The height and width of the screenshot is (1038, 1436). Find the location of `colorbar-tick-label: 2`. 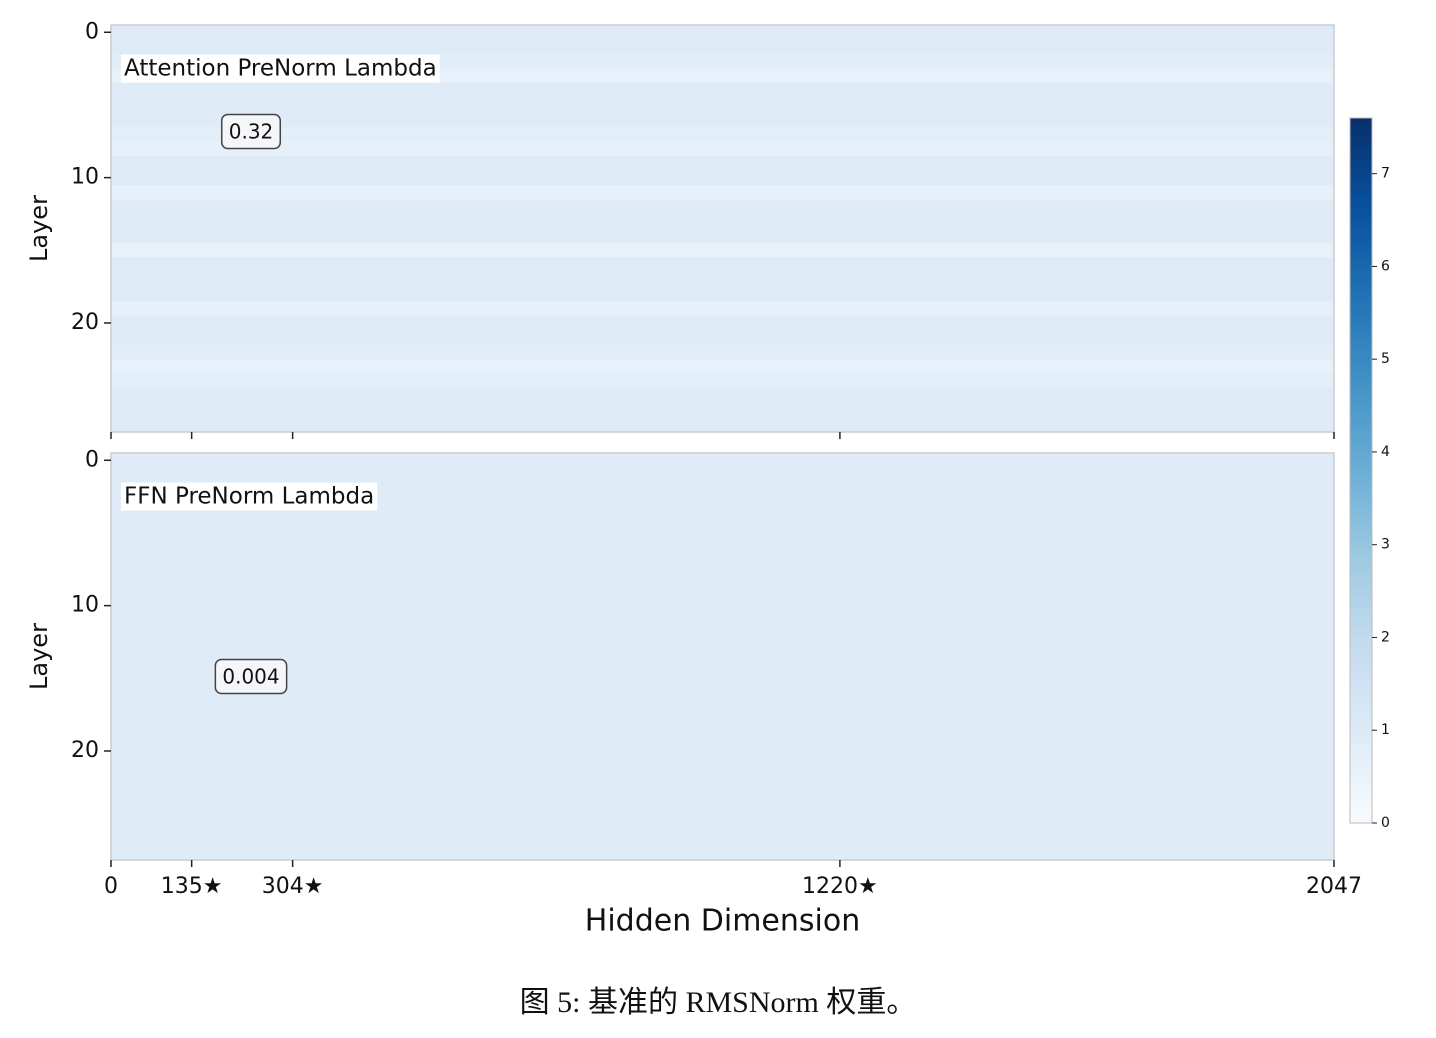

colorbar-tick-label: 2 is located at coordinates (1385, 637).